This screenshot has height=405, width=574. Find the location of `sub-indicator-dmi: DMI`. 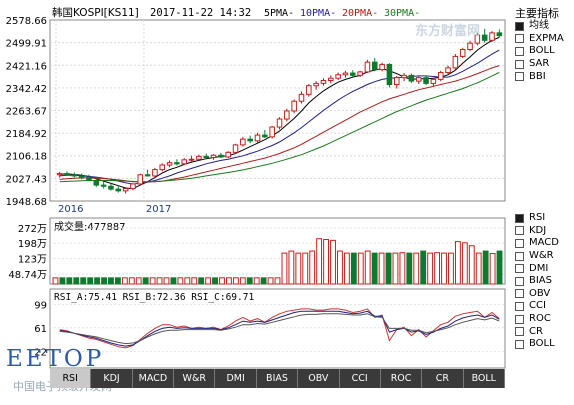

sub-indicator-dmi: DMI is located at coordinates (544, 268).